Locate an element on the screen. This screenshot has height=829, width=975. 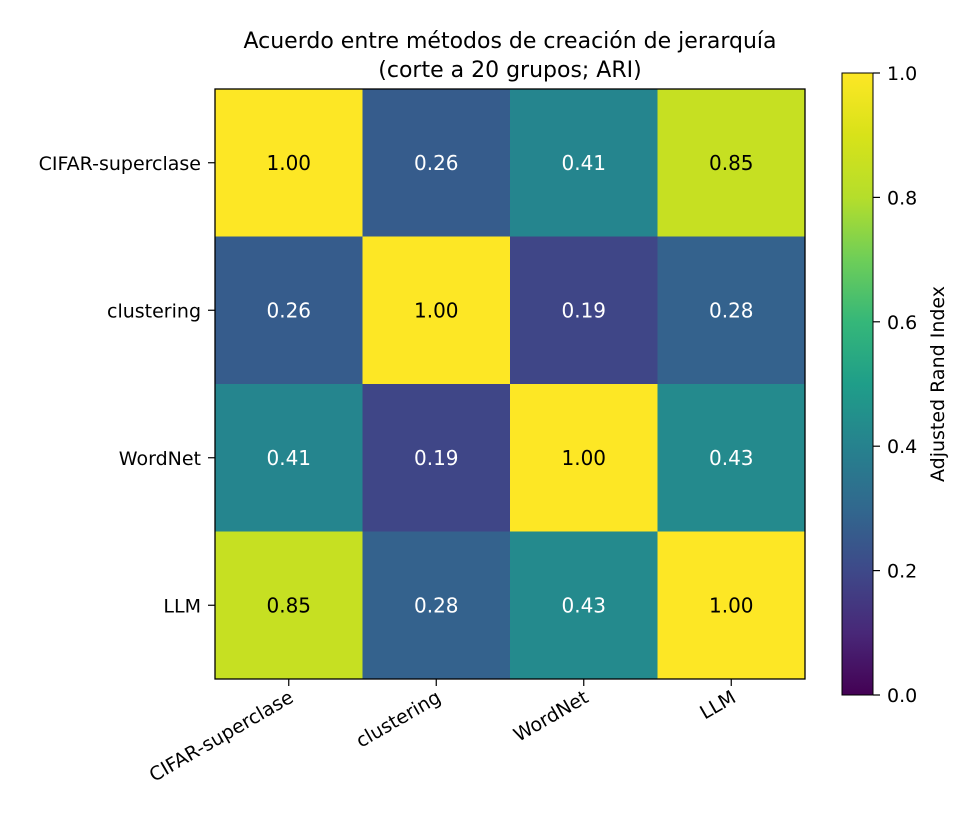
colorbar-tick-label: 0.0 is located at coordinates (902, 696).